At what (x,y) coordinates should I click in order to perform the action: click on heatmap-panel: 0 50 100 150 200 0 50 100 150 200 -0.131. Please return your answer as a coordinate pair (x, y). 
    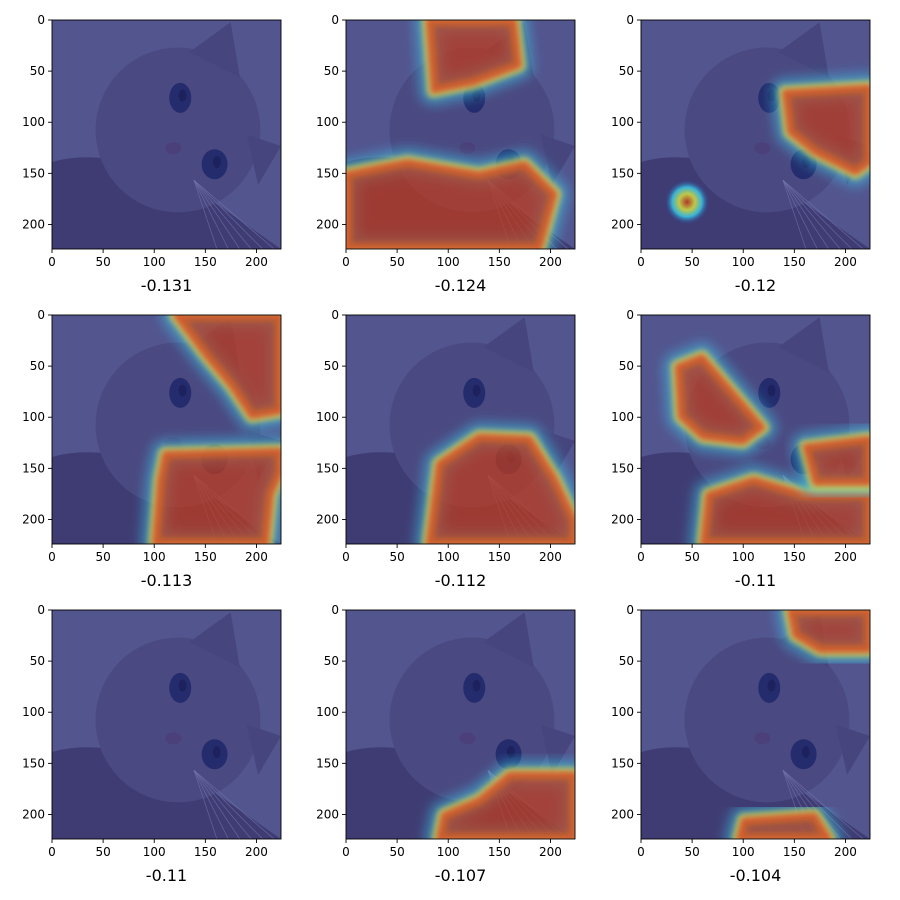
    Looking at the image, I should click on (152, 154).